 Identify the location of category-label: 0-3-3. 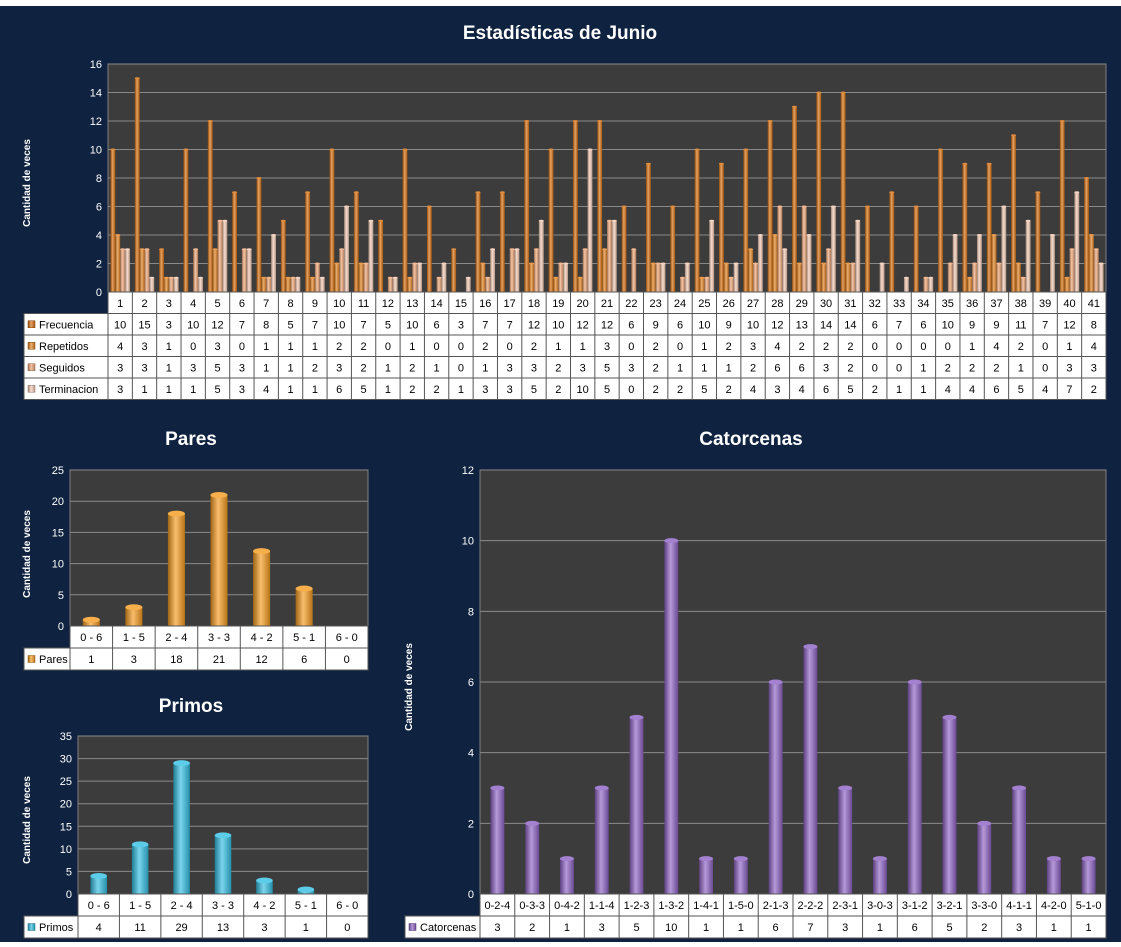
(532, 906).